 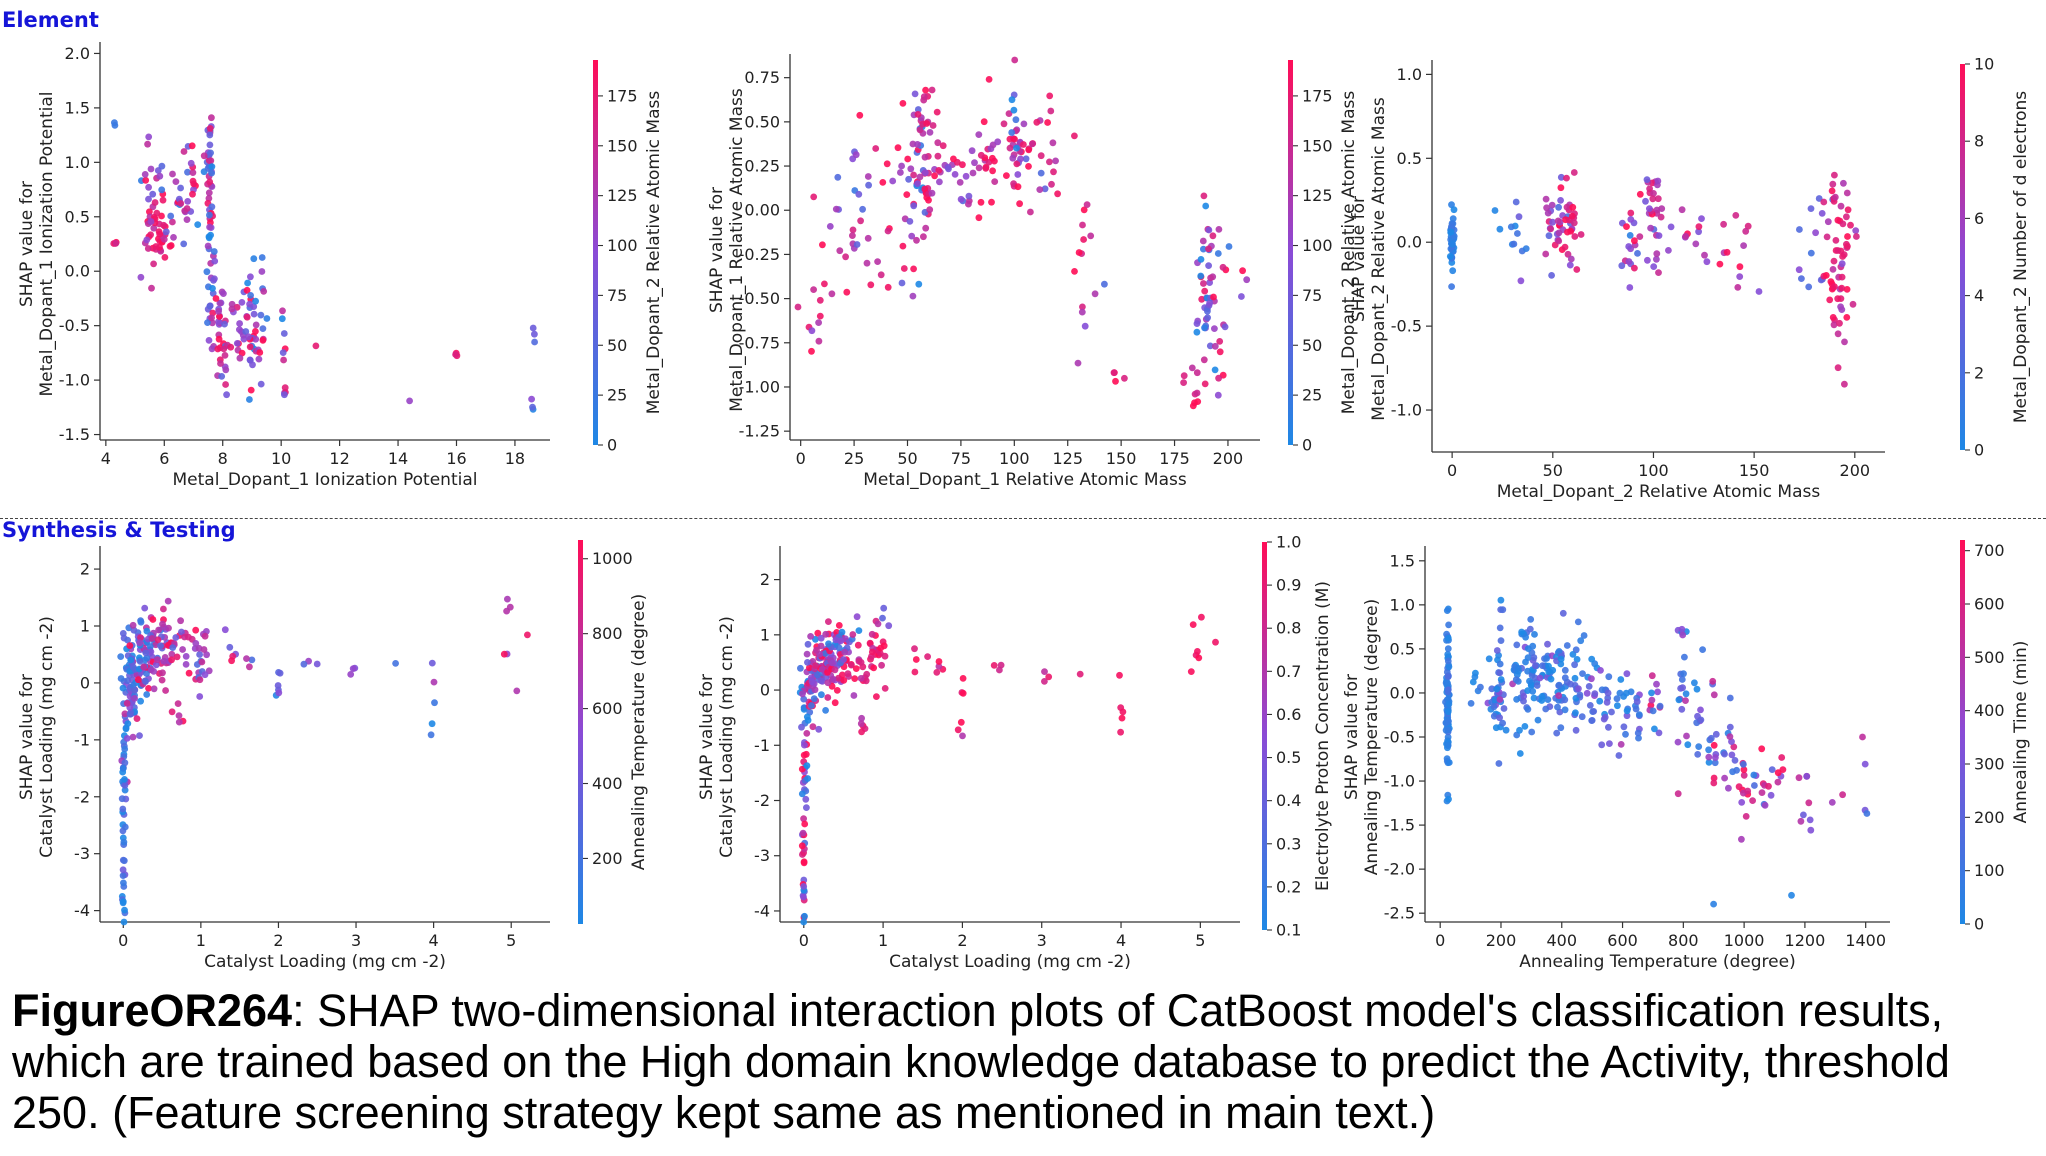 What do you see at coordinates (765, 579) in the screenshot?
I see `y-tick-label: 2` at bounding box center [765, 579].